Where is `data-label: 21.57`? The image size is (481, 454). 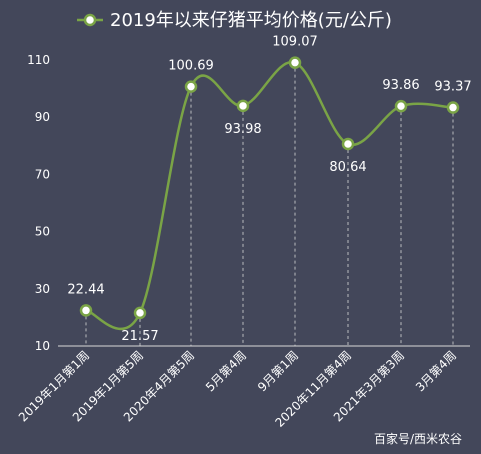
data-label: 21.57 is located at coordinates (139, 336).